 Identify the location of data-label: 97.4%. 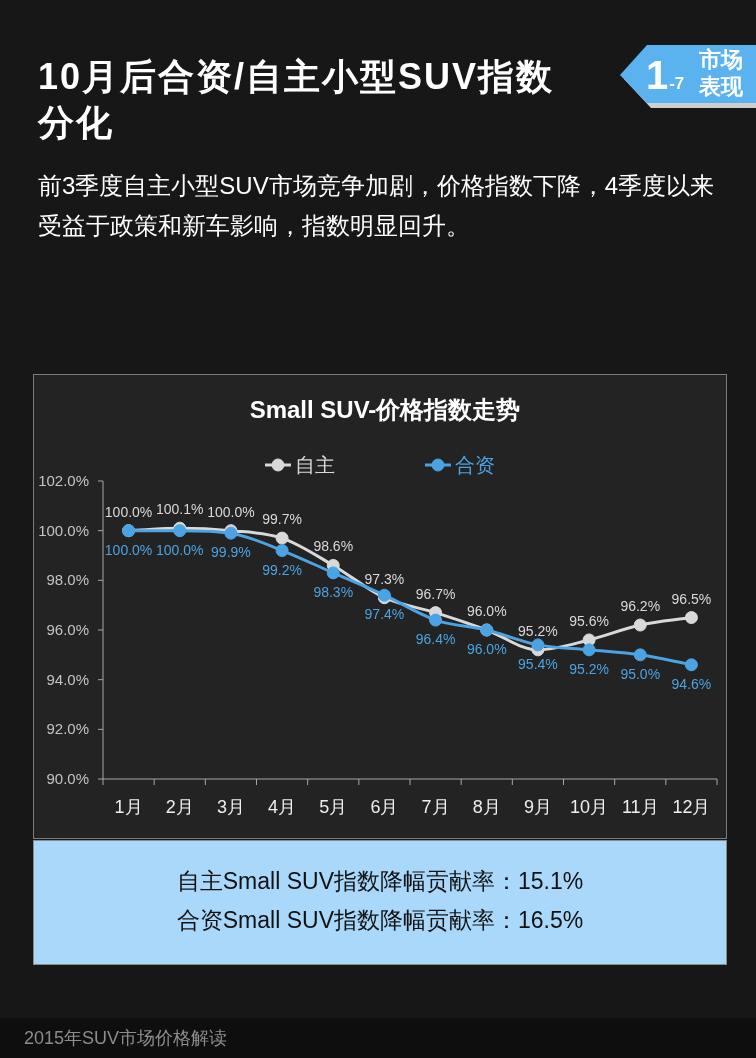
(384, 614).